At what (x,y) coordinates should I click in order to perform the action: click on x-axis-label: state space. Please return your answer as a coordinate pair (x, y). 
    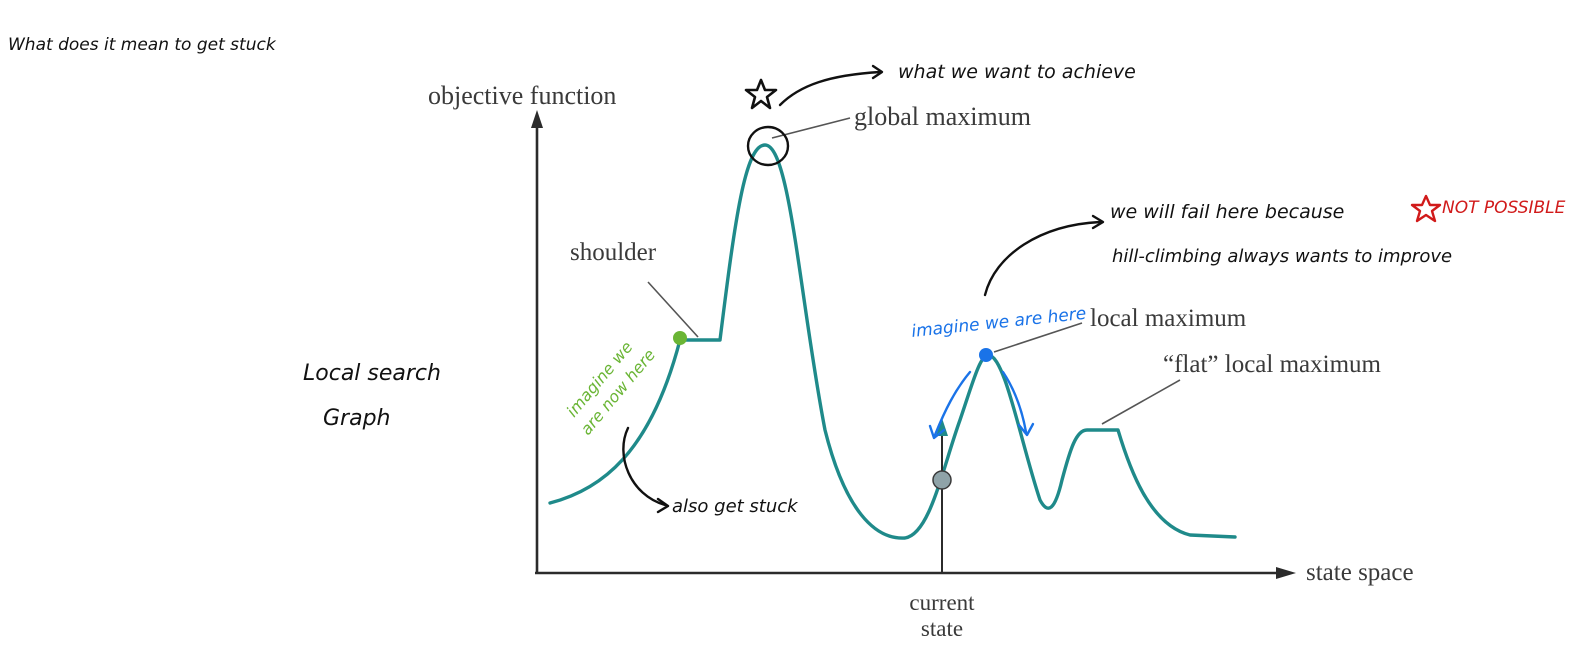
    Looking at the image, I should click on (1360, 572).